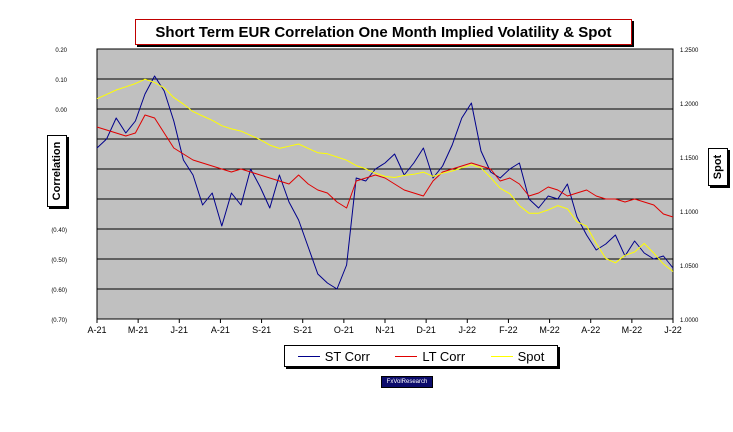  I want to click on y-tick-label: (0.50), so click(59, 261).